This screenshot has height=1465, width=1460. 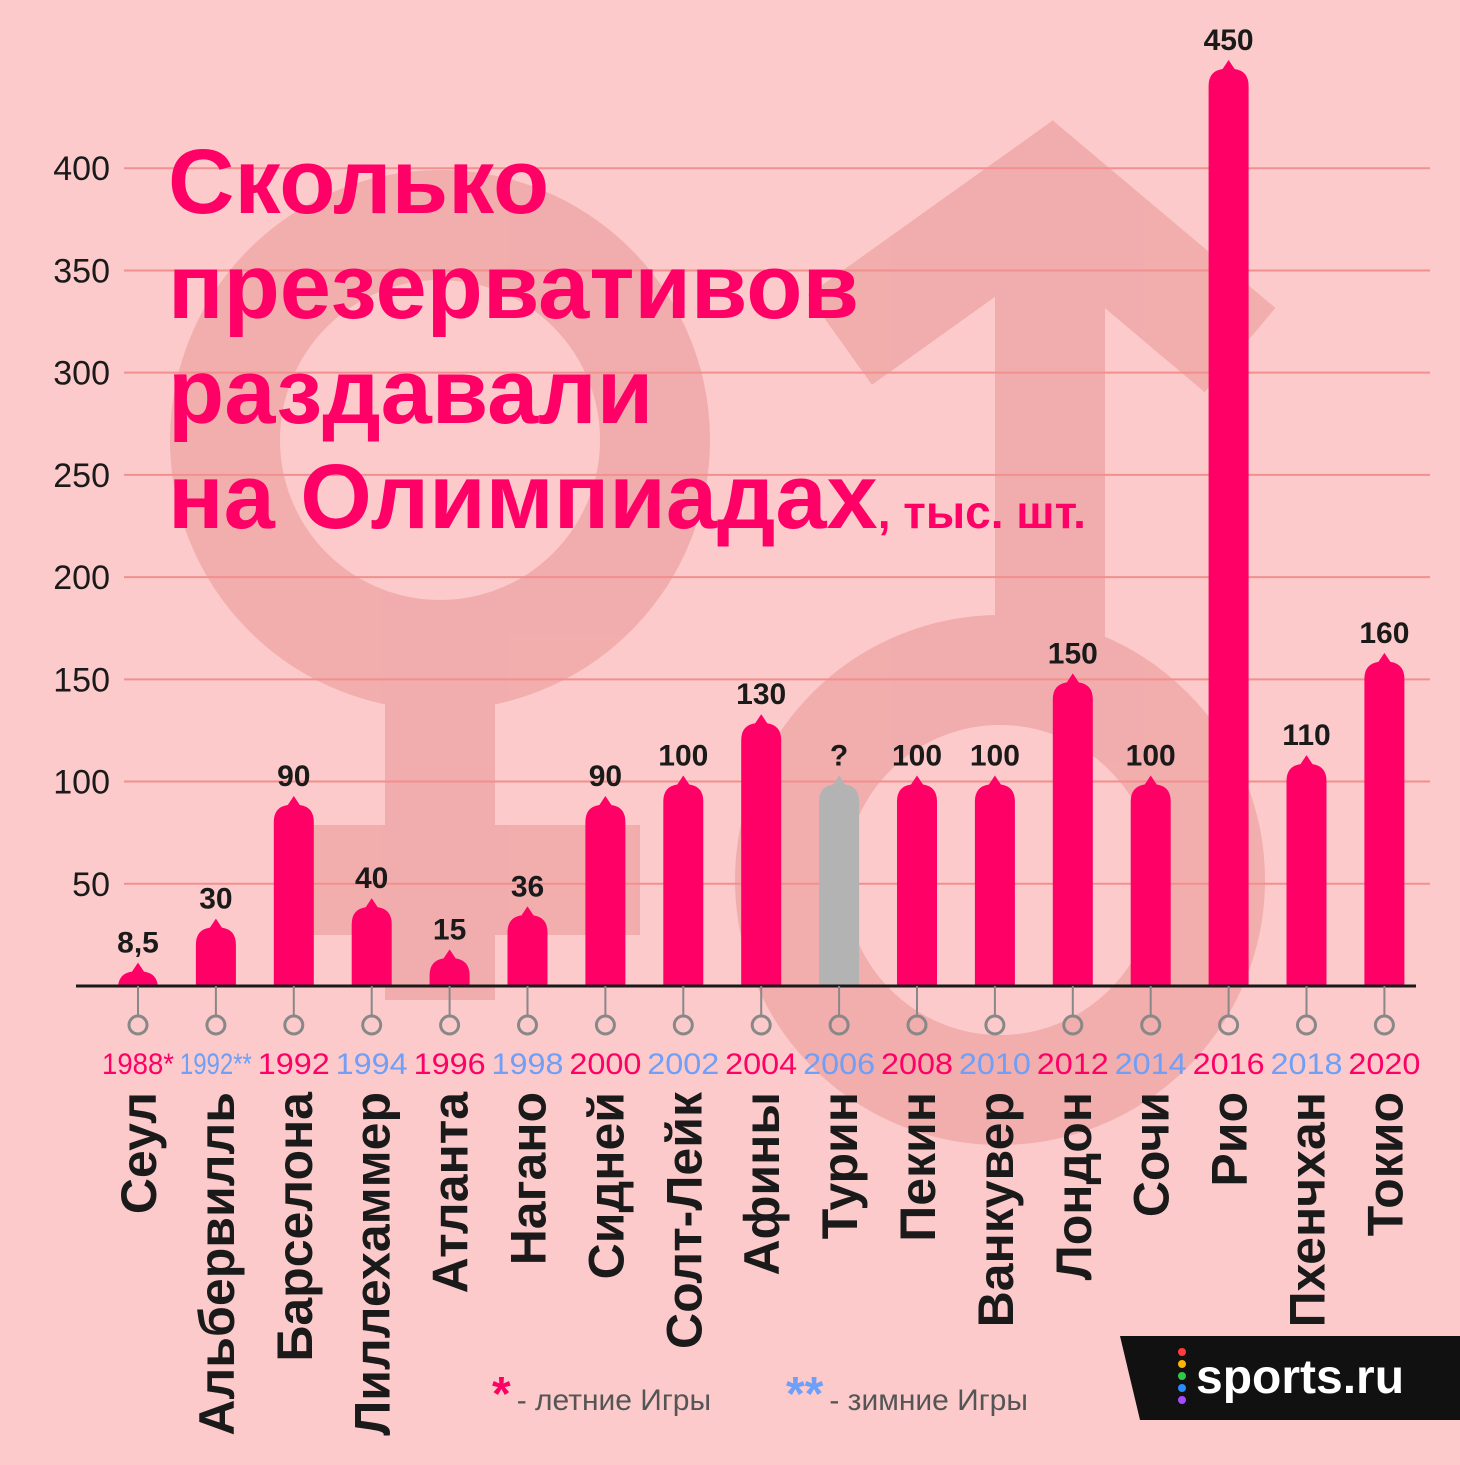 I want to click on city-label: Сидней, so click(x=606, y=1185).